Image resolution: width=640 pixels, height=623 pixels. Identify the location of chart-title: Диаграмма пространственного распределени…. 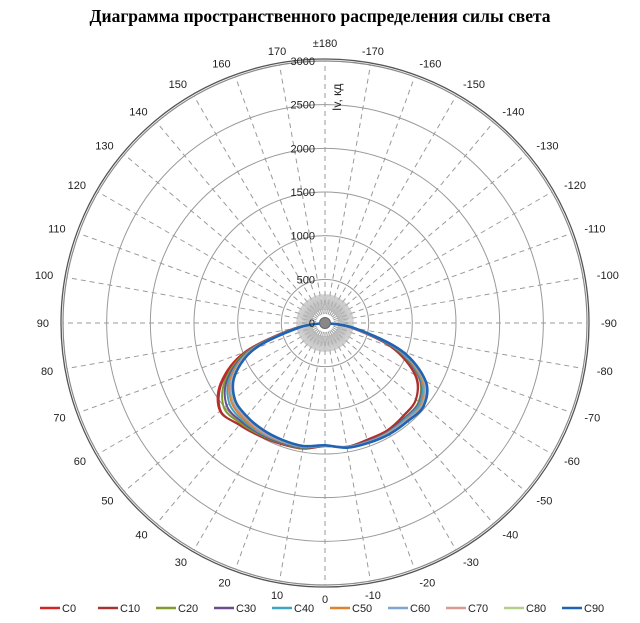
(320, 16).